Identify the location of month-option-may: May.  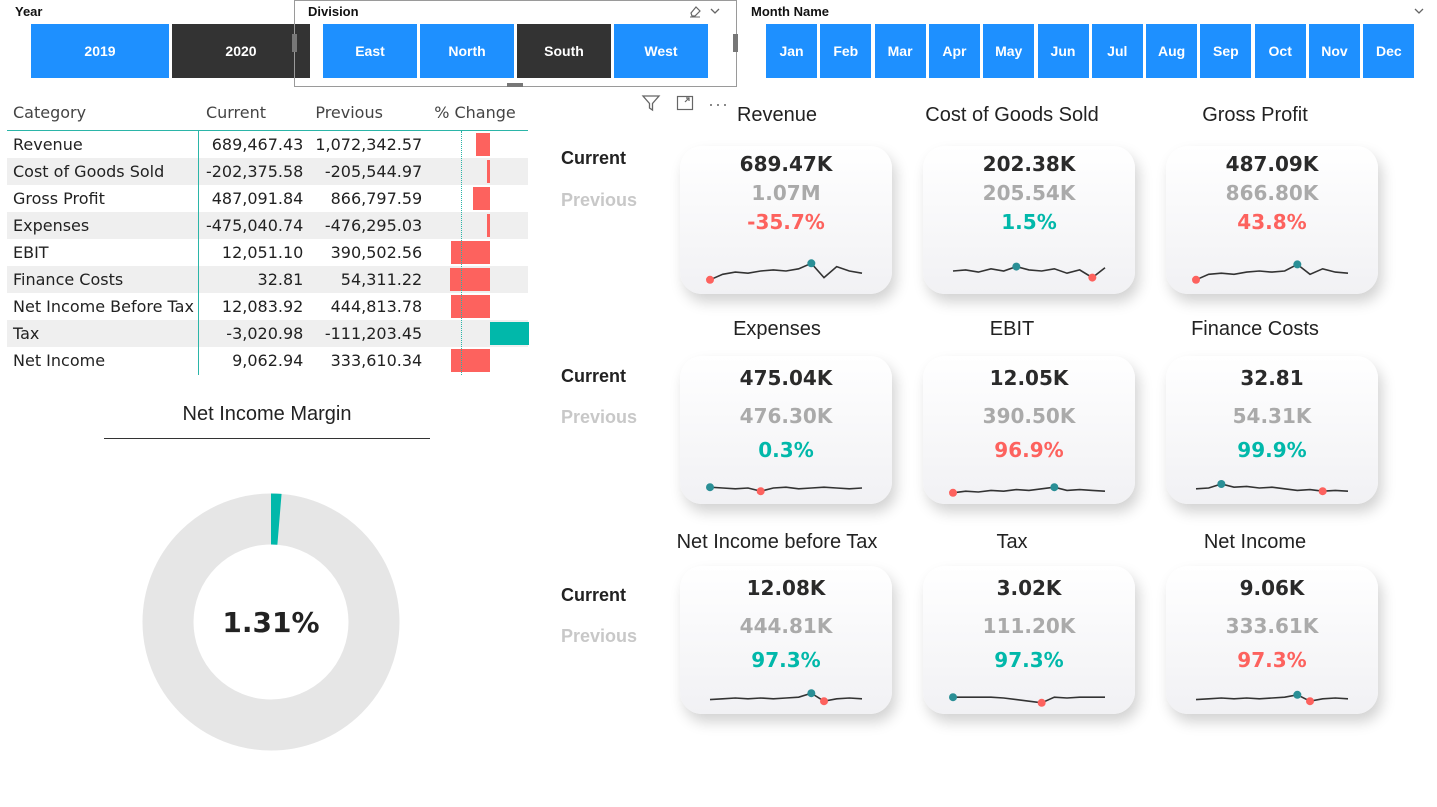
(1009, 51).